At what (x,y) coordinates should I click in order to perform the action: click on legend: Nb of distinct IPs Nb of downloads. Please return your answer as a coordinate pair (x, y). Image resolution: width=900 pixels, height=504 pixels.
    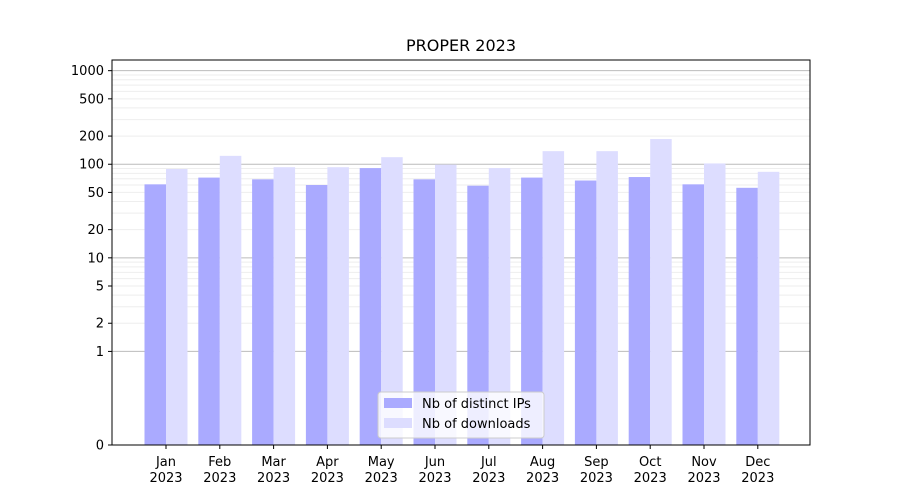
    Looking at the image, I should click on (461, 415).